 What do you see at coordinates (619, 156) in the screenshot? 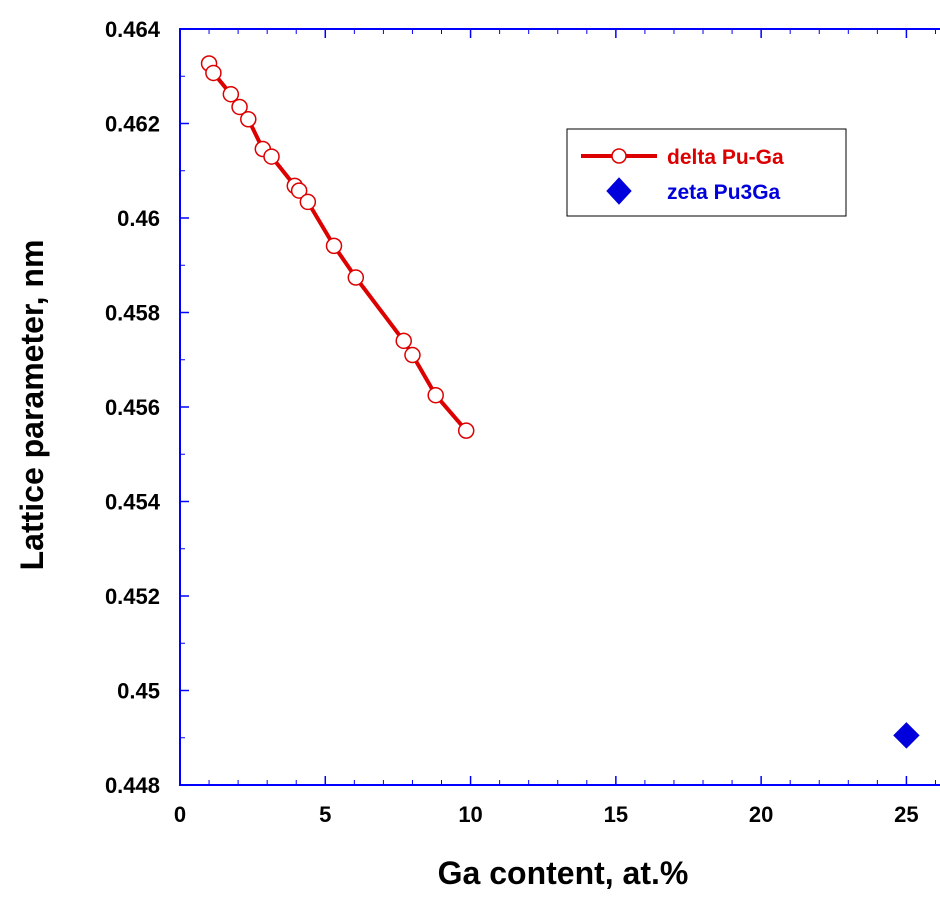
I see `legend-delta-marker` at bounding box center [619, 156].